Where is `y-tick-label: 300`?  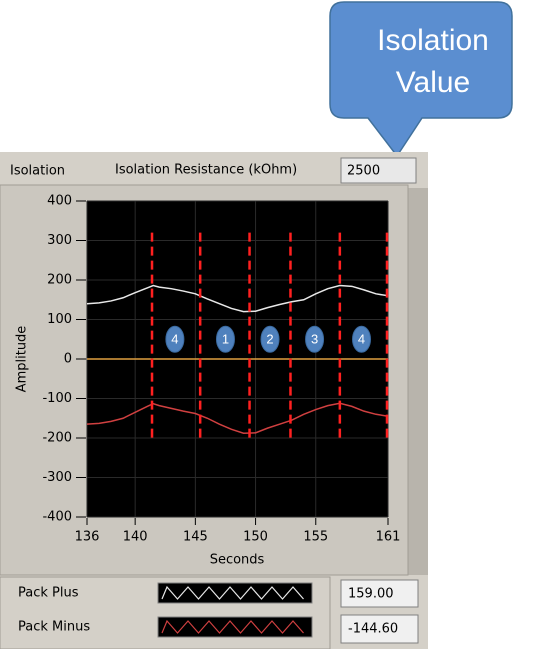 y-tick-label: 300 is located at coordinates (59, 240).